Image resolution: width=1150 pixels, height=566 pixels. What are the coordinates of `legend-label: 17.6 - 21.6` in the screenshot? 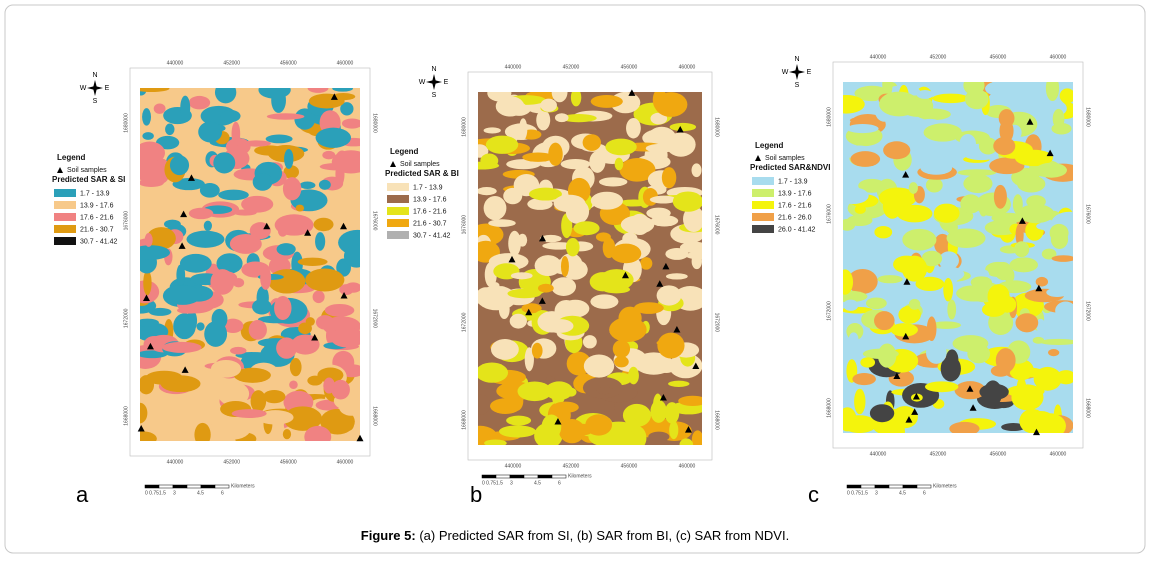 It's located at (795, 205).